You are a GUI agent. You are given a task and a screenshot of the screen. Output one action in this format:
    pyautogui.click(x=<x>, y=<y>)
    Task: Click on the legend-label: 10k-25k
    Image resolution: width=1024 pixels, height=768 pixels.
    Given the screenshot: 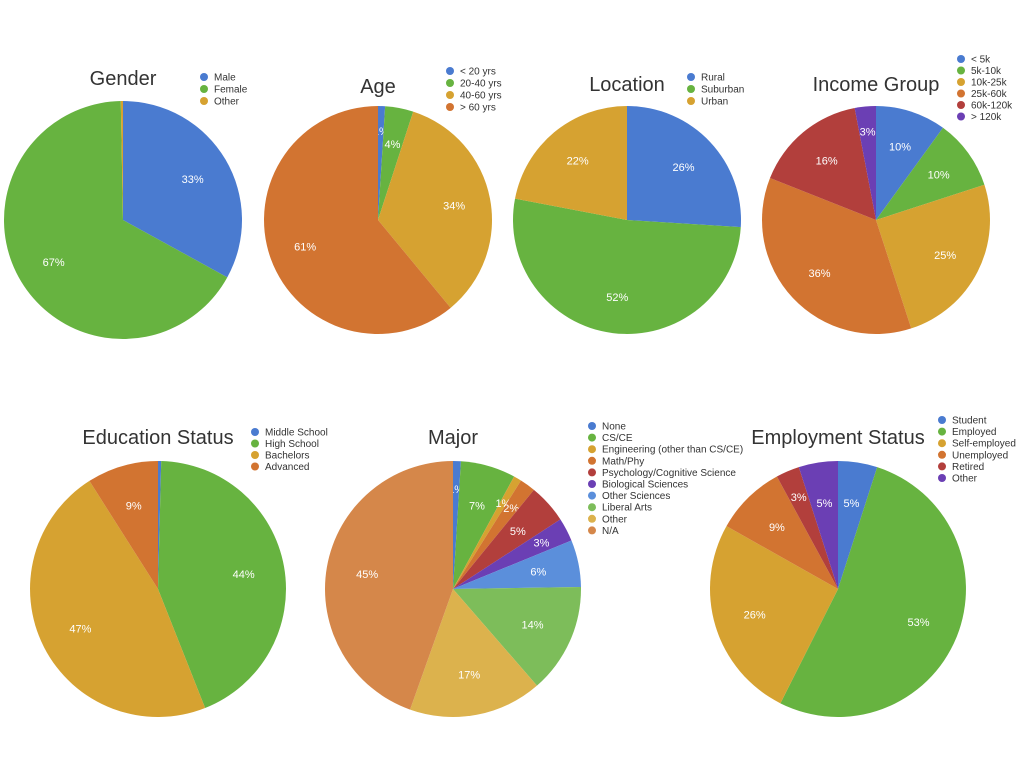 What is the action you would take?
    pyautogui.click(x=989, y=83)
    